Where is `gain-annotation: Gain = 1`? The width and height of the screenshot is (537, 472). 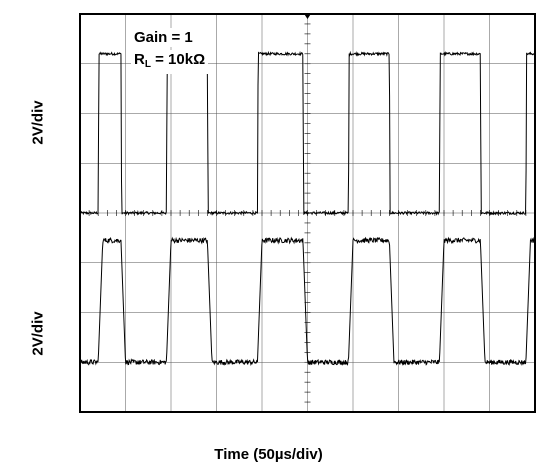
gain-annotation: Gain = 1 is located at coordinates (163, 37).